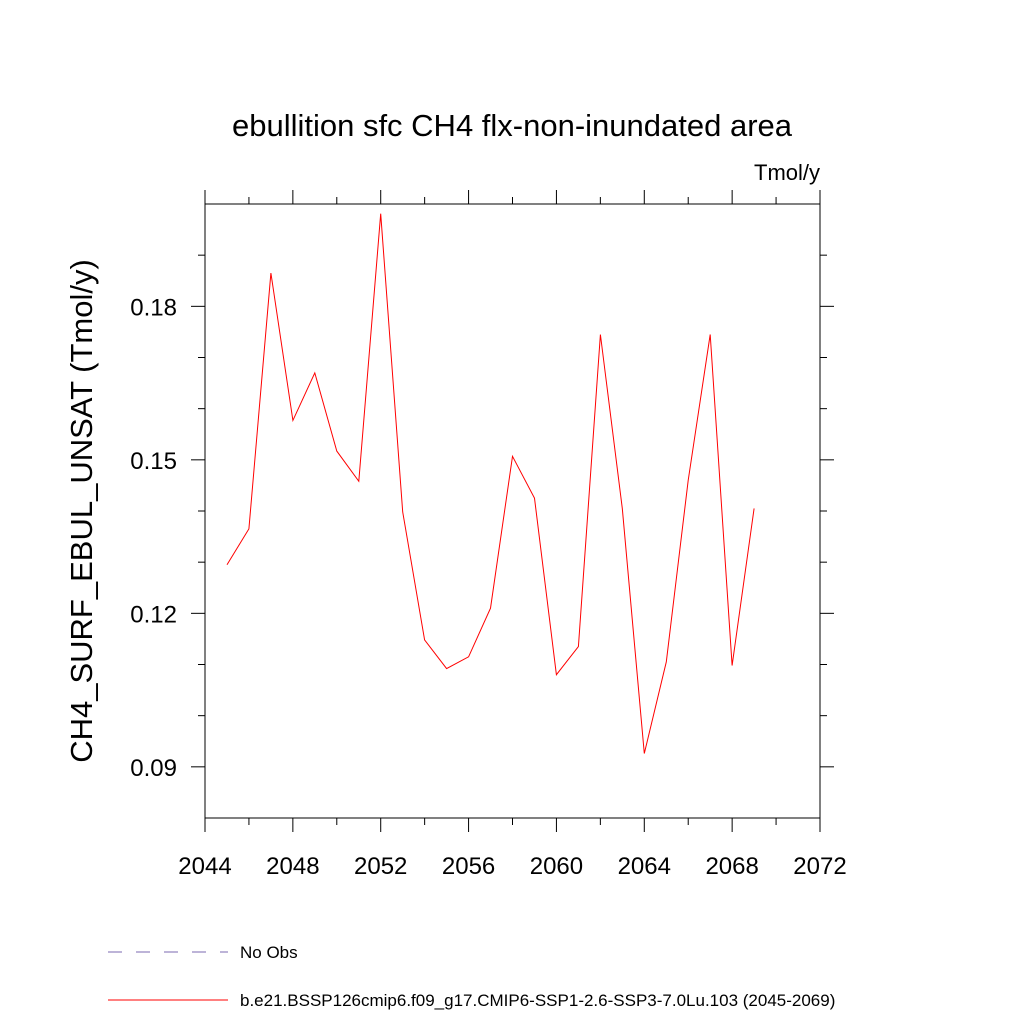 This screenshot has height=1024, width=1024. Describe the element at coordinates (204, 866) in the screenshot. I see `x-tick-label: 2044` at that location.